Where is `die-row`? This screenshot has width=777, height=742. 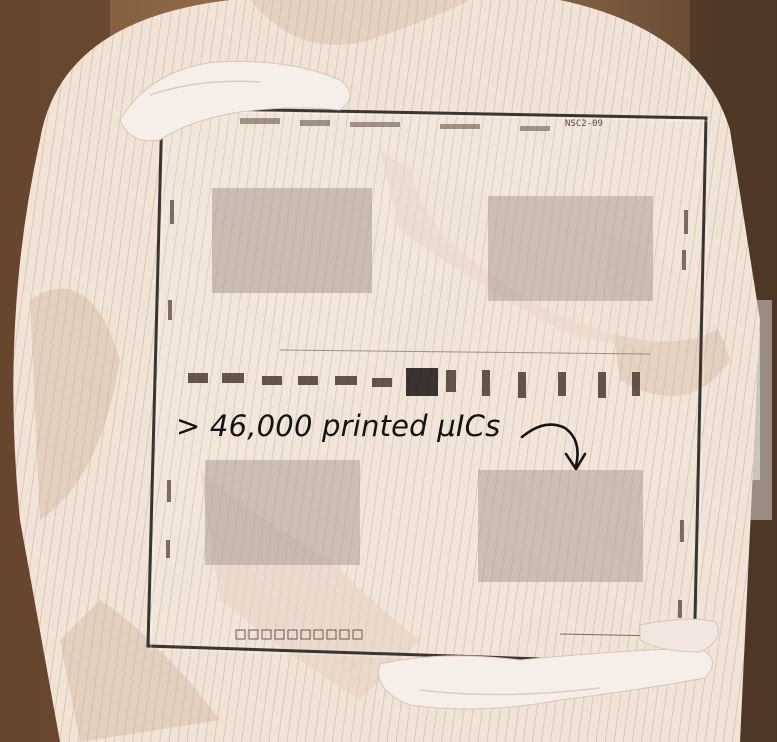
die-row is located at coordinates (414, 383).